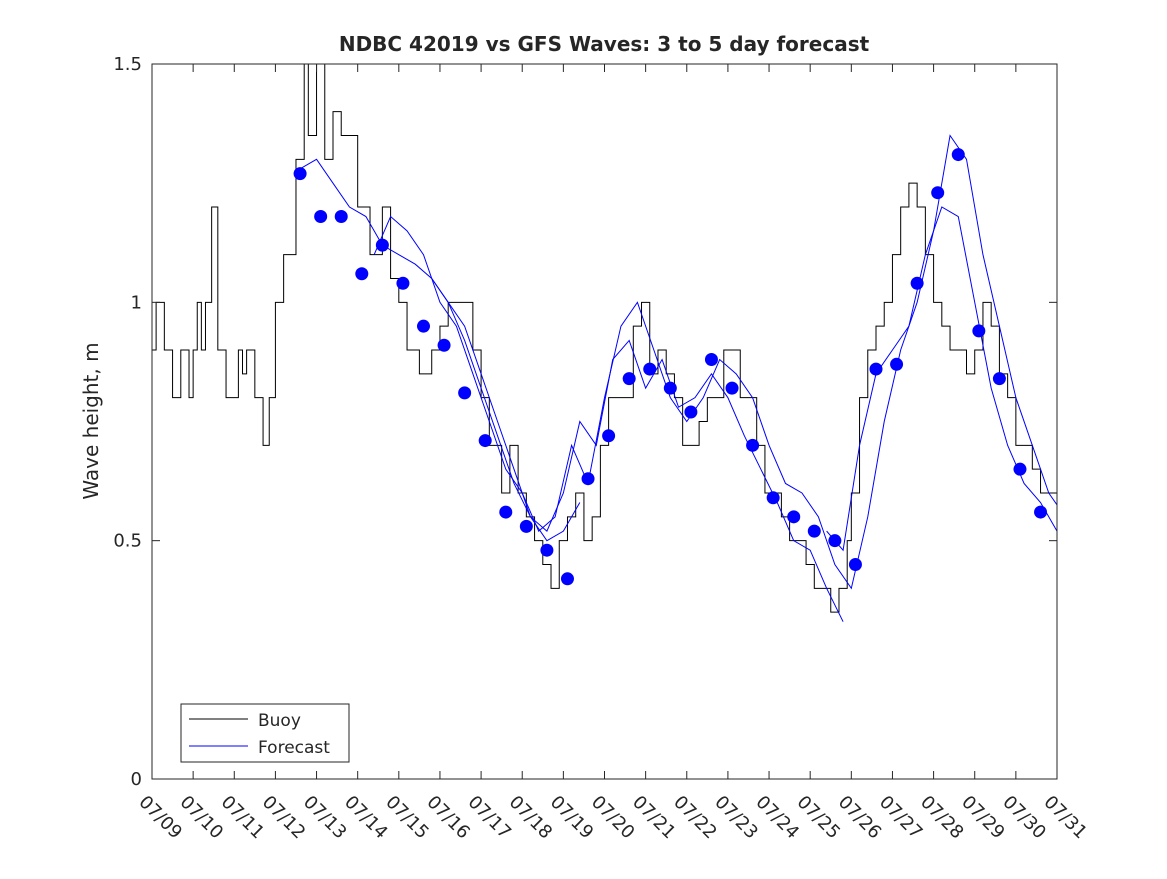 This screenshot has height=879, width=1167. Describe the element at coordinates (279, 721) in the screenshot. I see `legend-label-buoy: Buoy` at that location.